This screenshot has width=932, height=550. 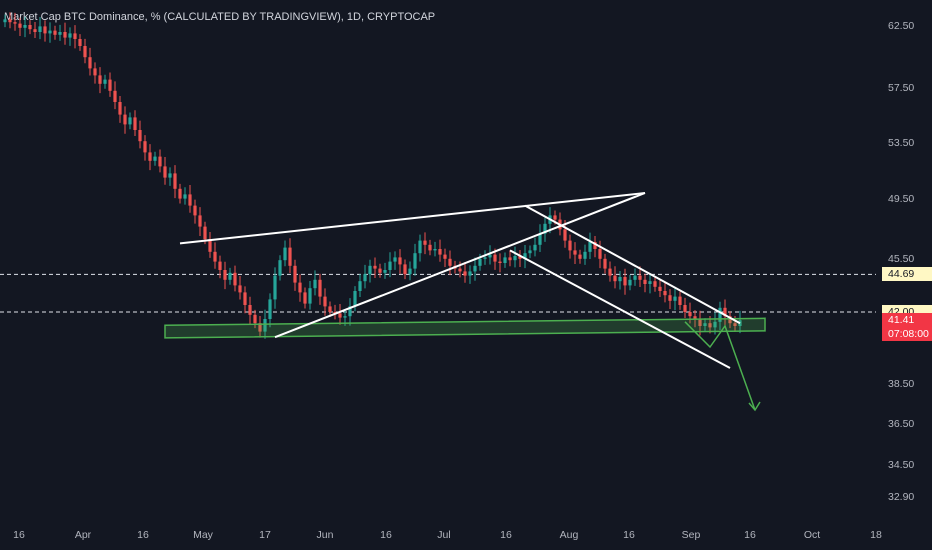 What do you see at coordinates (901, 26) in the screenshot?
I see `y-tick-label: 62.50` at bounding box center [901, 26].